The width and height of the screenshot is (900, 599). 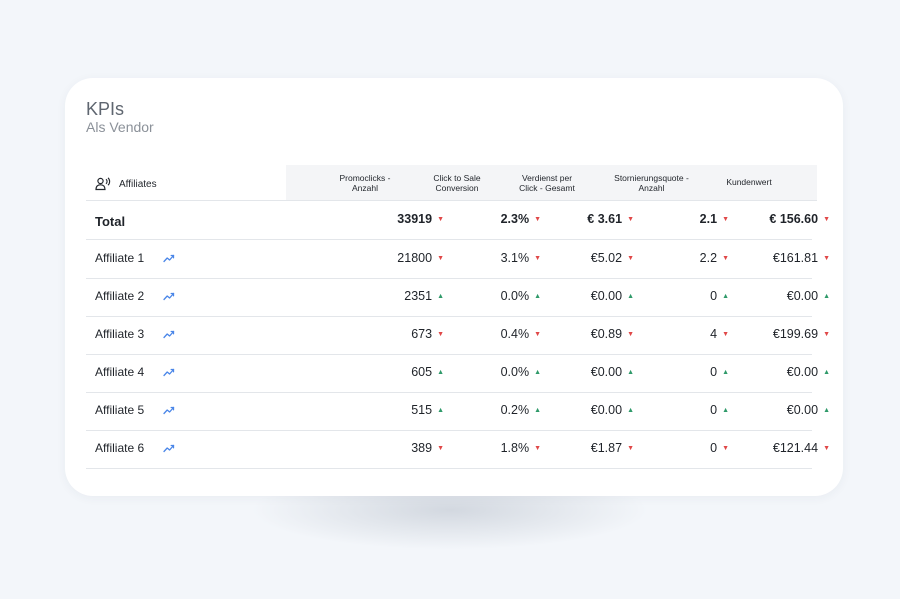 What do you see at coordinates (384, 258) in the screenshot?
I see `kpi-cell: 21800 ▼` at bounding box center [384, 258].